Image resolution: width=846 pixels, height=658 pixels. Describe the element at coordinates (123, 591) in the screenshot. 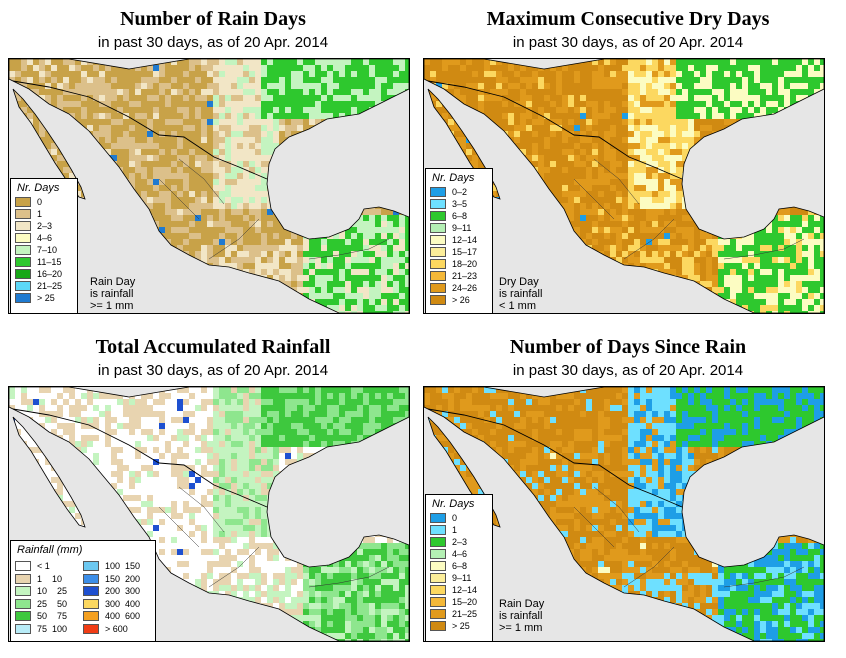

I see `legend-label: 200 300` at that location.